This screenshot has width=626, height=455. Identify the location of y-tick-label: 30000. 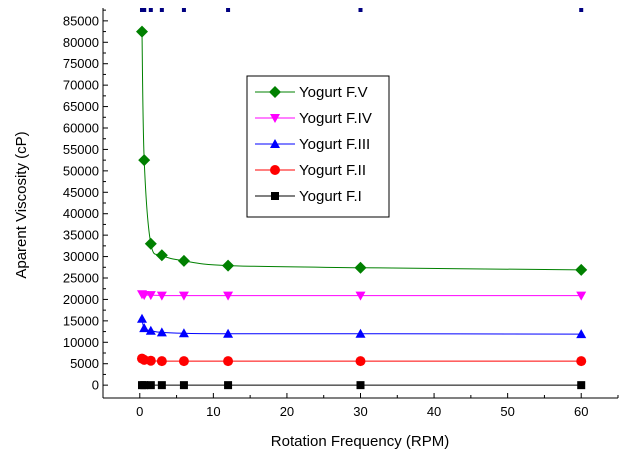
(81, 256).